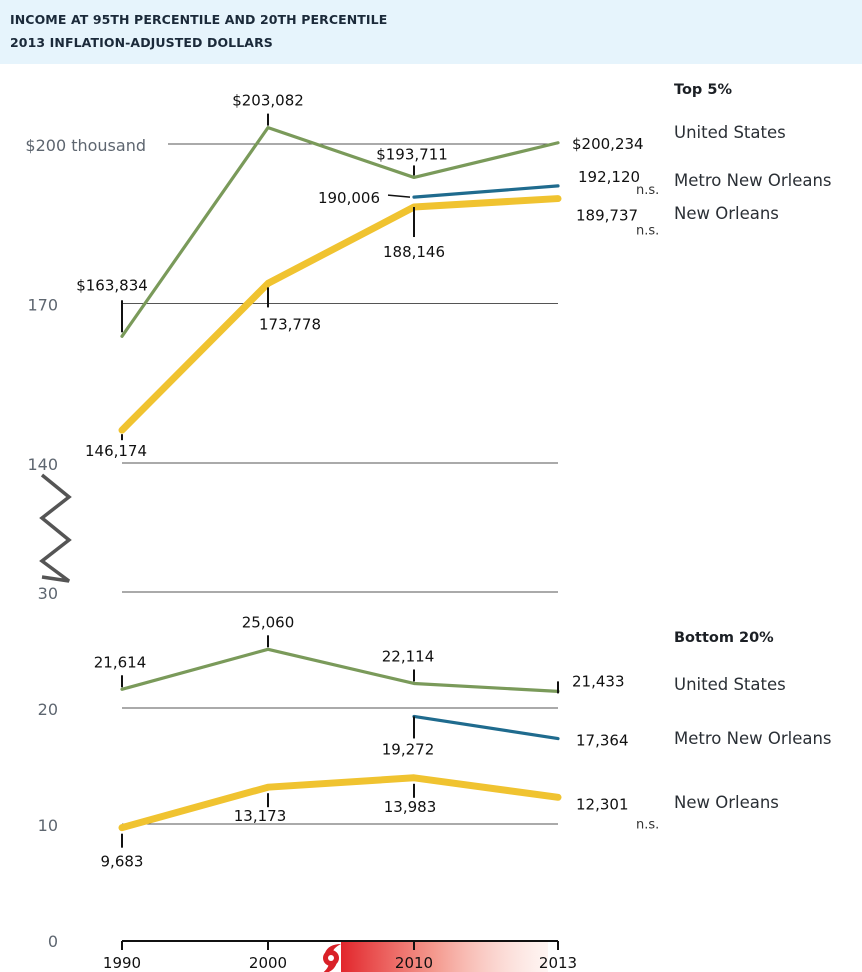 Image resolution: width=862 pixels, height=972 pixels. I want to click on x-tick-label: 1990, so click(122, 963).